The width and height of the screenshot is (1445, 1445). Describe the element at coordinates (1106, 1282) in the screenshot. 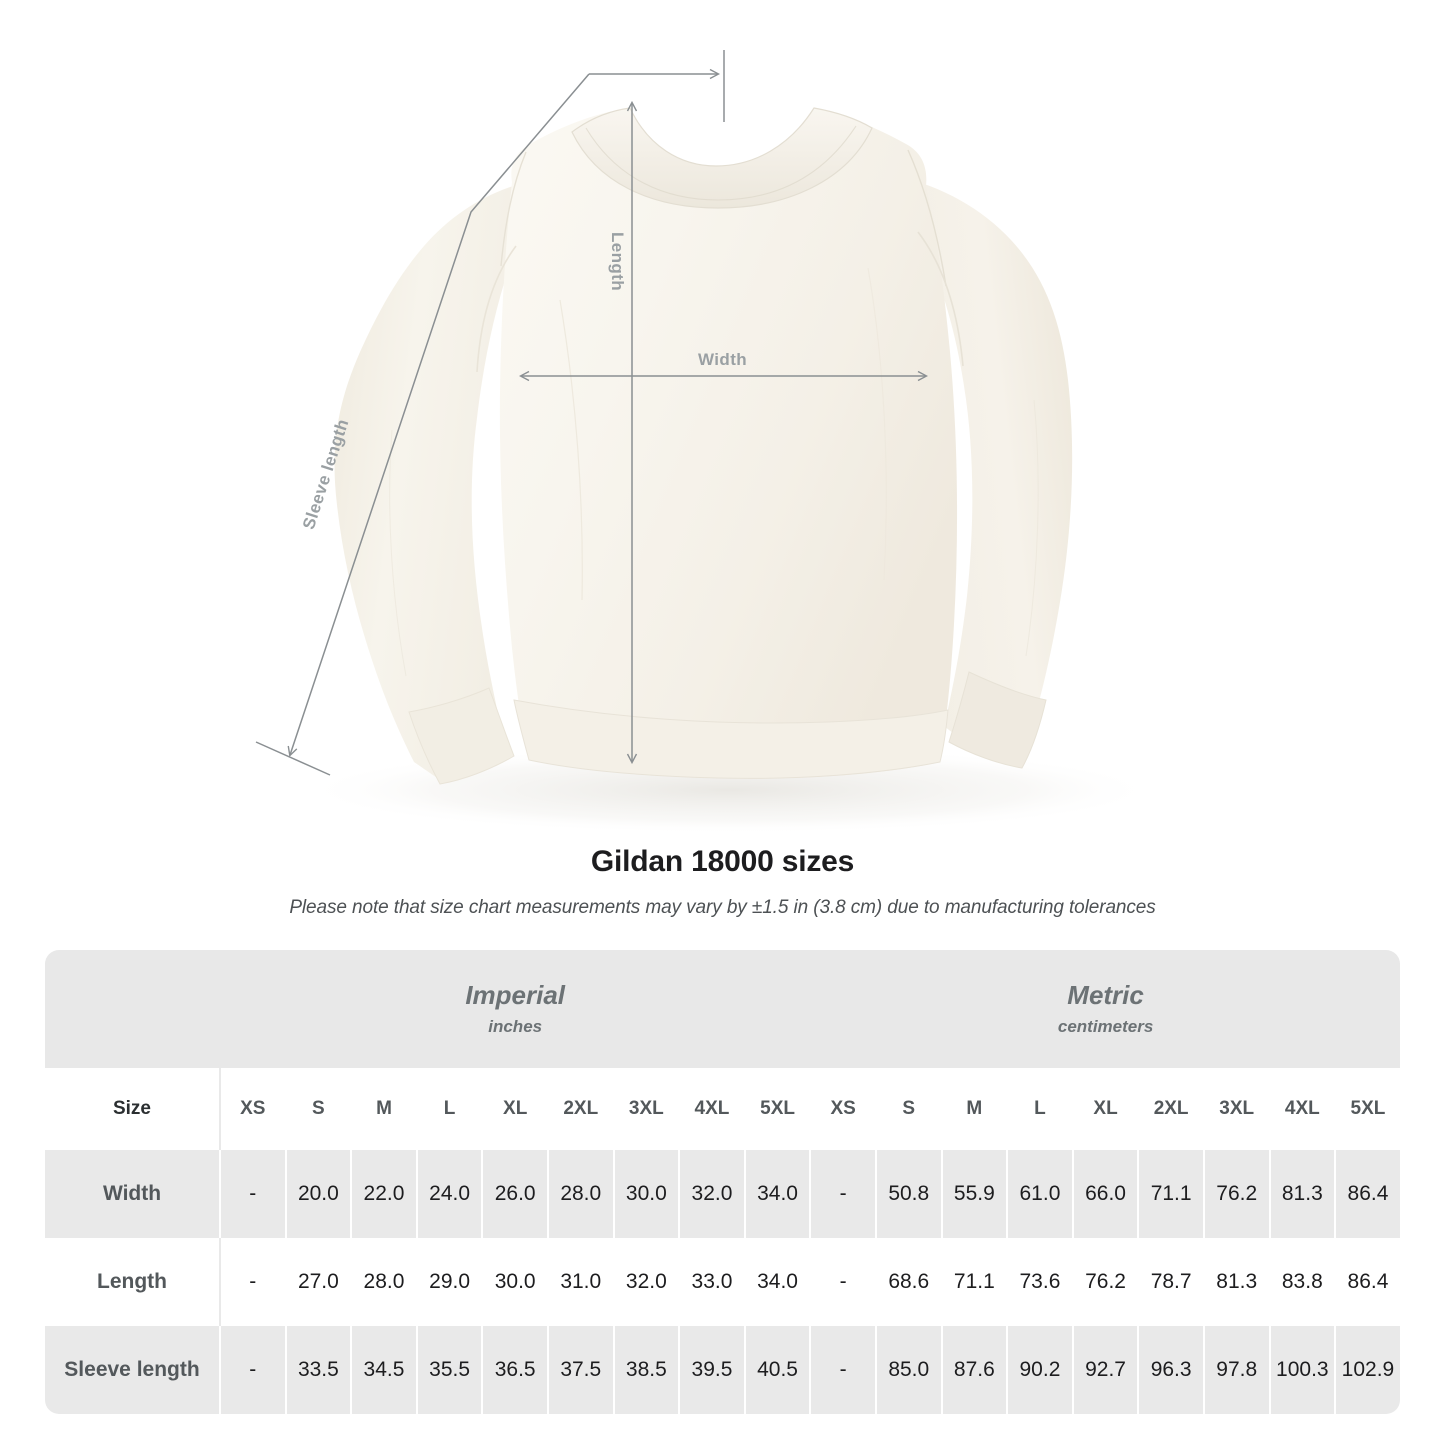

I see `cell-length-metric-xl: 76.2` at that location.